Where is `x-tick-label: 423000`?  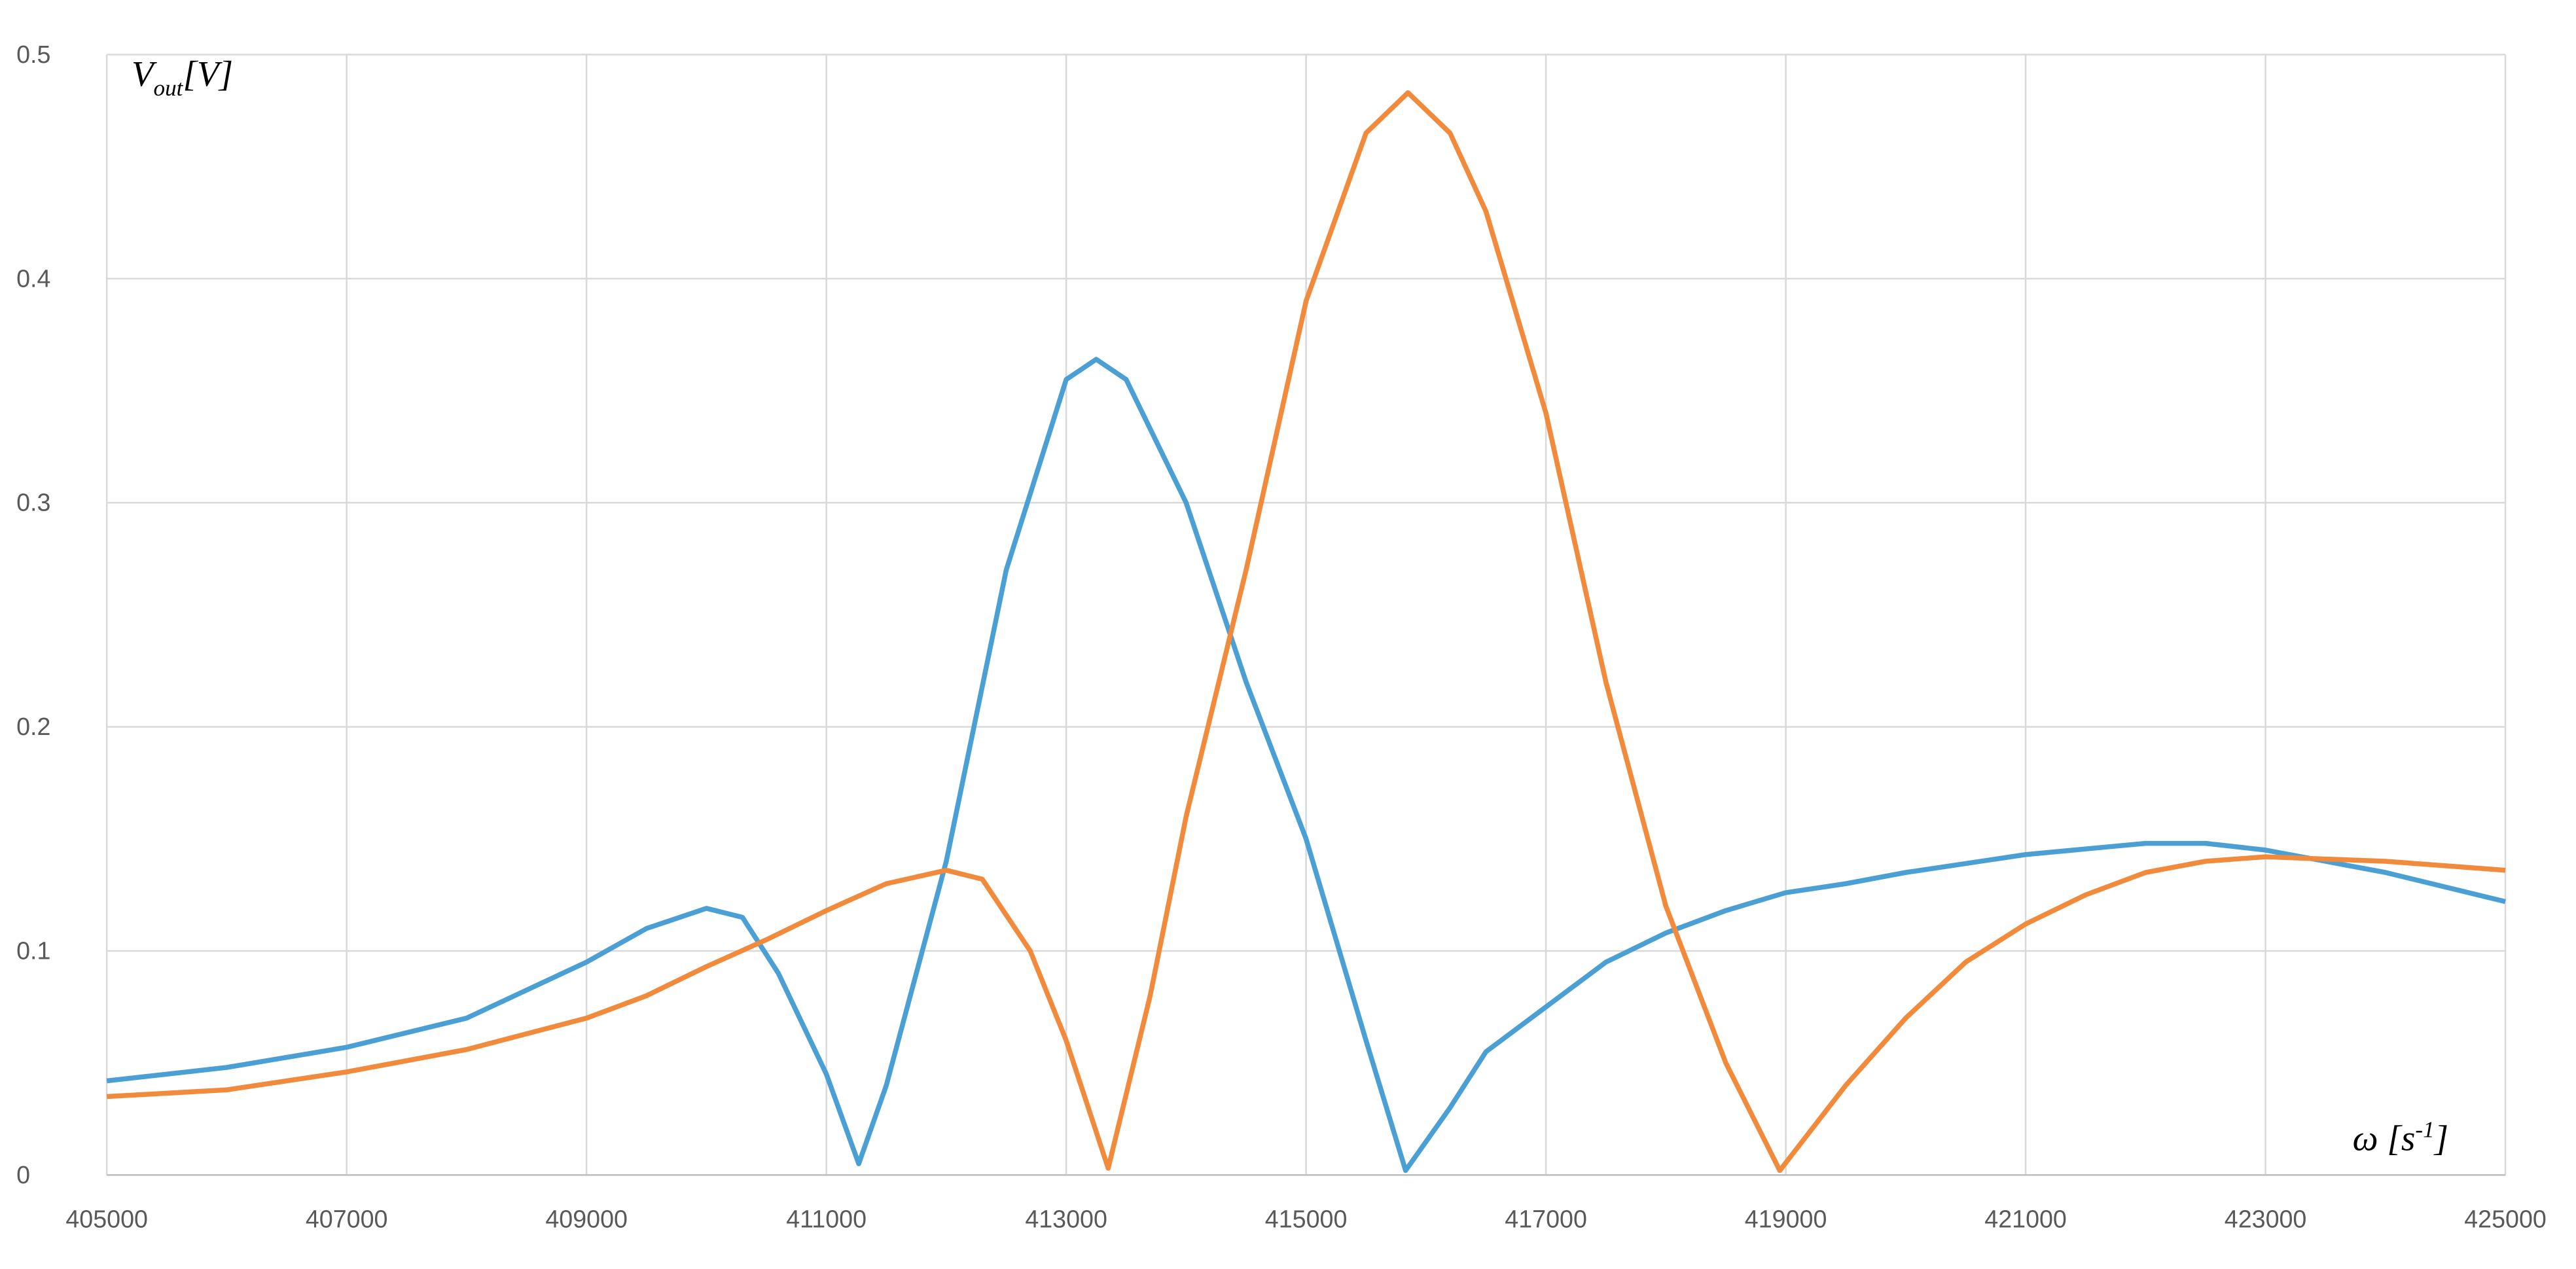 x-tick-label: 423000 is located at coordinates (2266, 1219).